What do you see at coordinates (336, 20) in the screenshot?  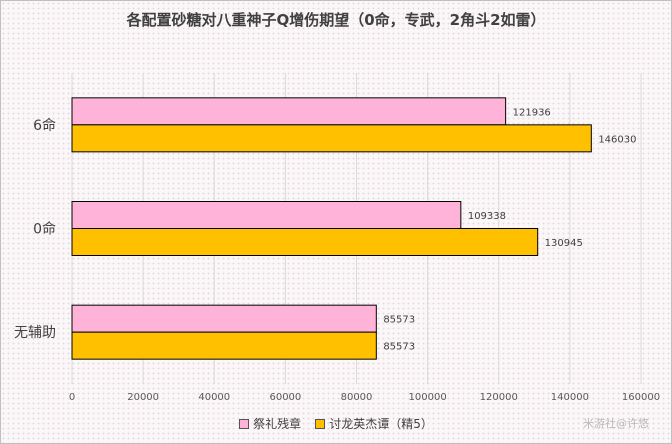 I see `chart-title: 各配置砂糖对八重神子Q增伤期望（0命，专武，2角斗2如雷）` at bounding box center [336, 20].